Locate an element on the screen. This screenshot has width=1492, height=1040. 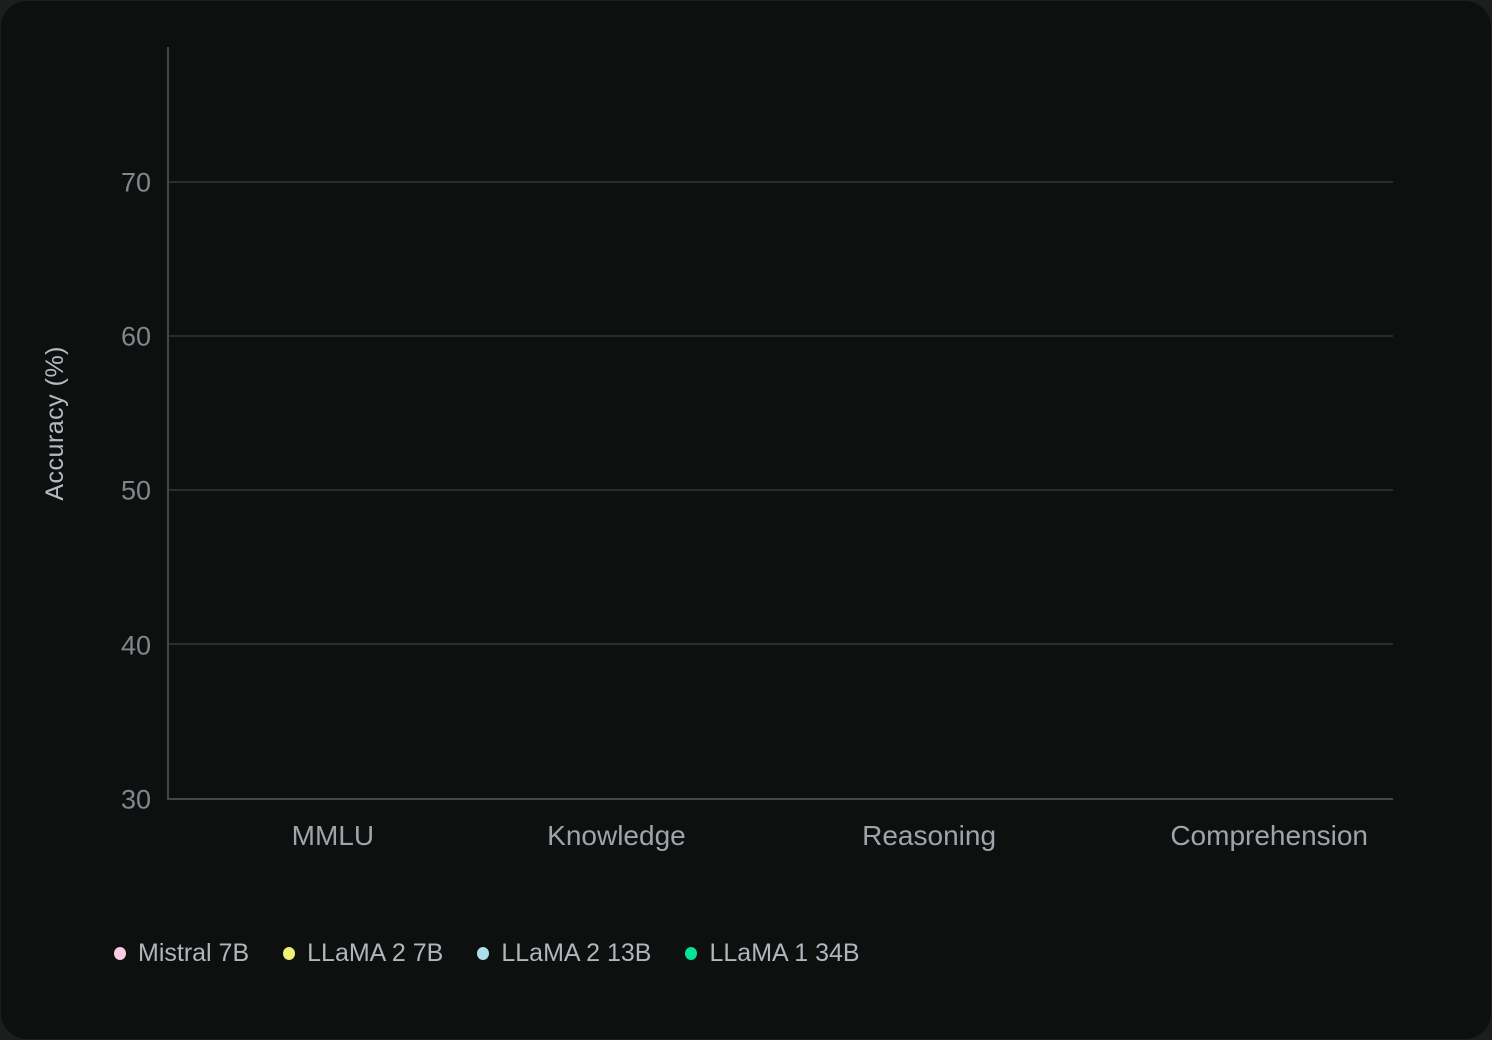
y-tick-label-70: 70 is located at coordinates (135, 182).